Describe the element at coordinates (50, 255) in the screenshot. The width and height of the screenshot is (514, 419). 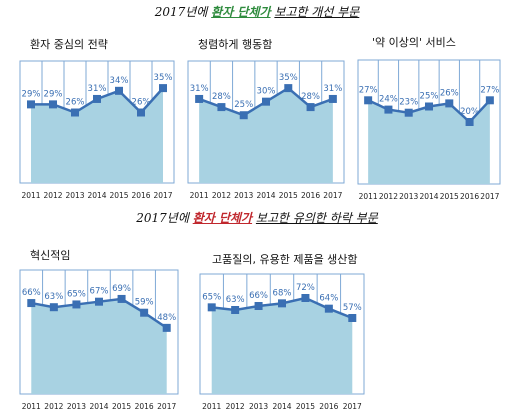
I see `chart-title: 혁신적임` at that location.